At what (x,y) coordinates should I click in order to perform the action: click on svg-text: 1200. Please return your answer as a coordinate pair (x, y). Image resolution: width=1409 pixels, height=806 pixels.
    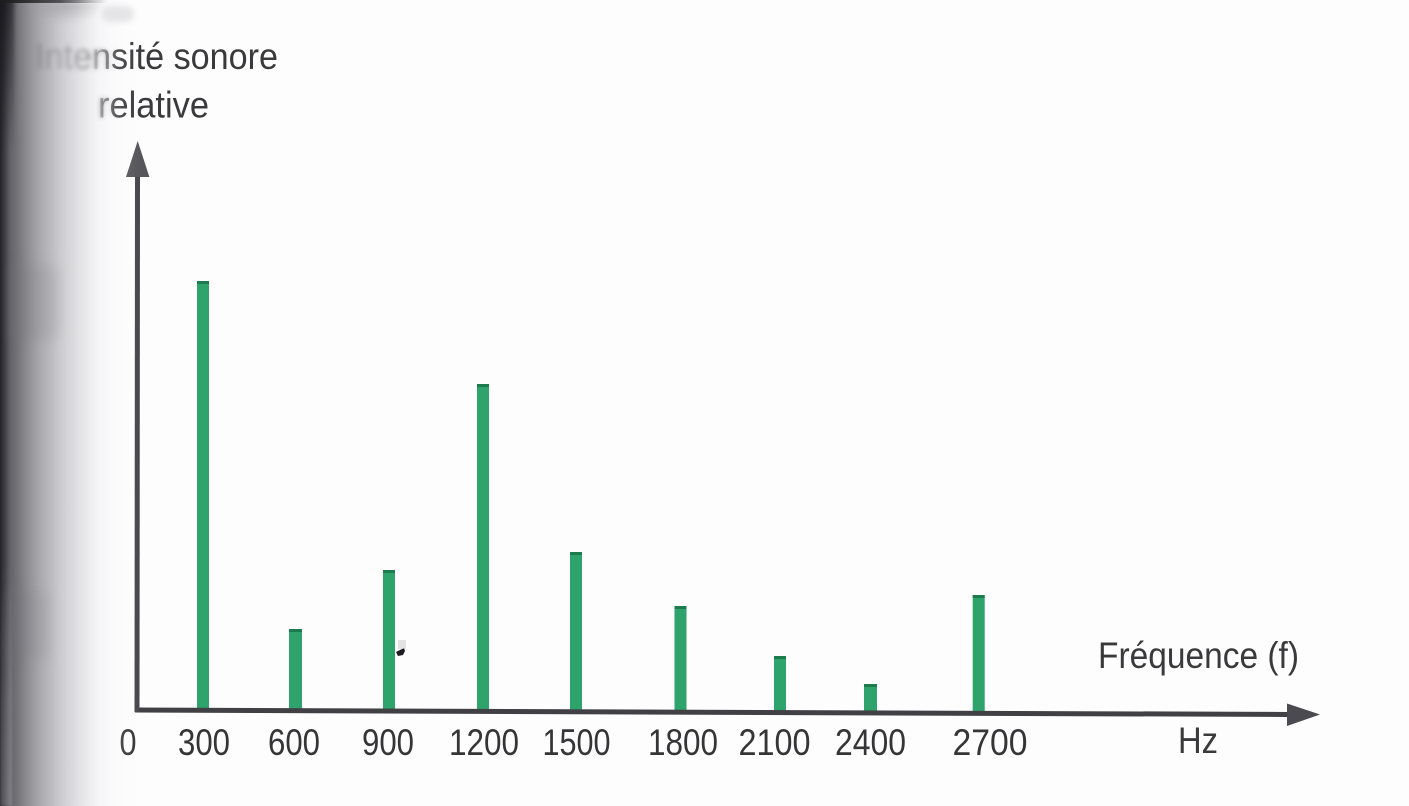
    Looking at the image, I should click on (484, 742).